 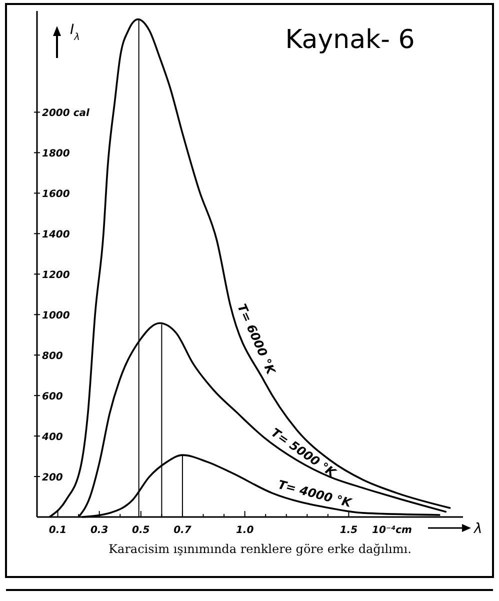 I want to click on y-tick-label: 600, so click(x=52, y=397).